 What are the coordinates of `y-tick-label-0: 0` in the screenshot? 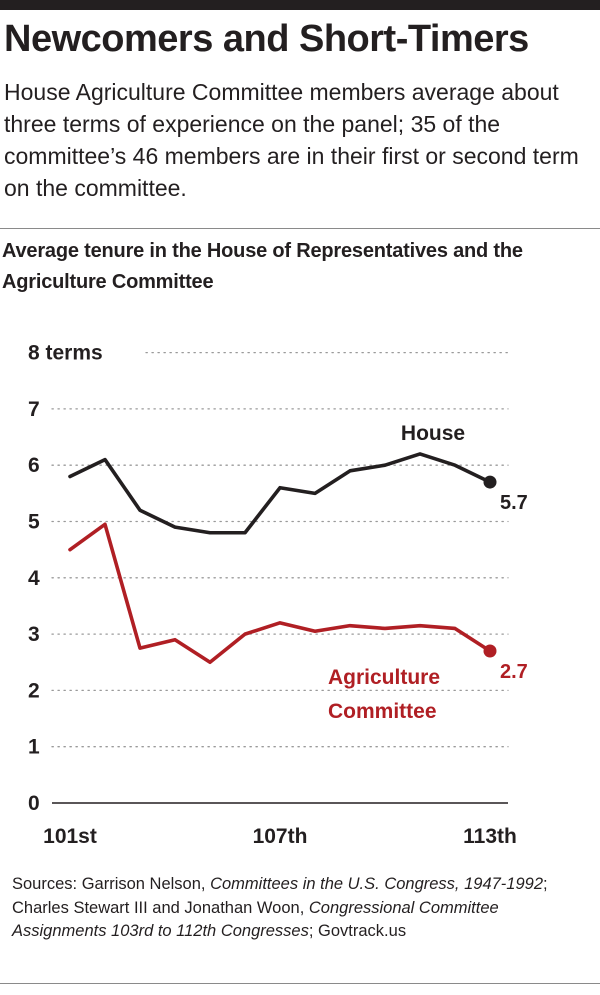 It's located at (34, 803).